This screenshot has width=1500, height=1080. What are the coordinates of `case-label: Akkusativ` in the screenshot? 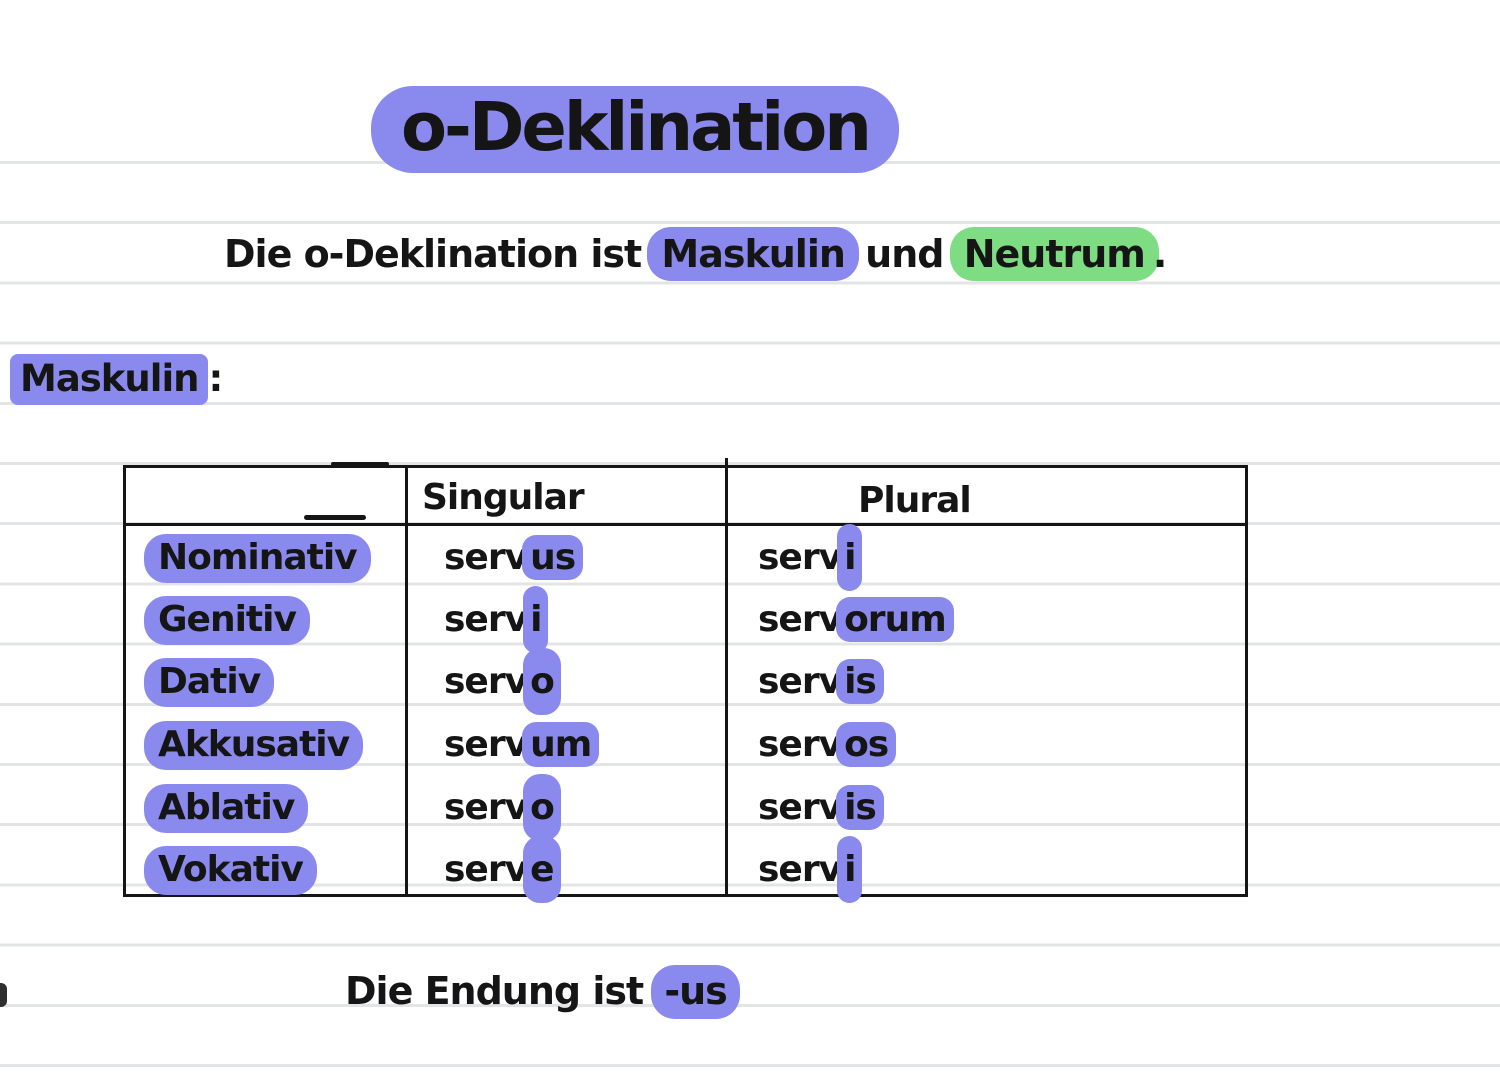 It's located at (254, 745).